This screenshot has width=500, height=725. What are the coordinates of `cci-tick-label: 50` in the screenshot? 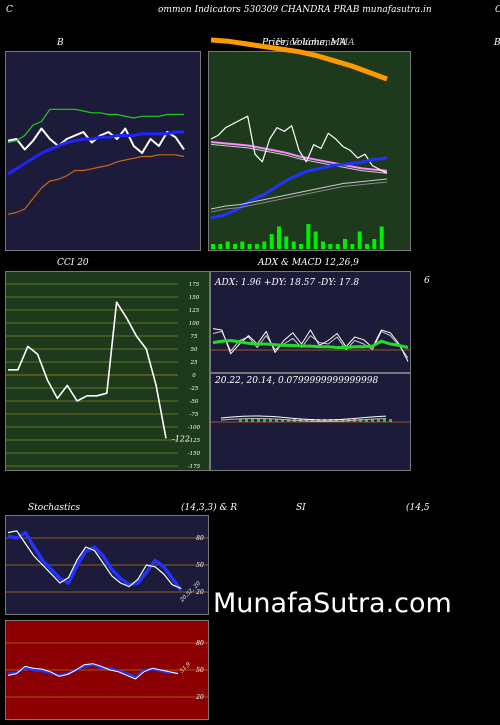 It's located at (194, 350).